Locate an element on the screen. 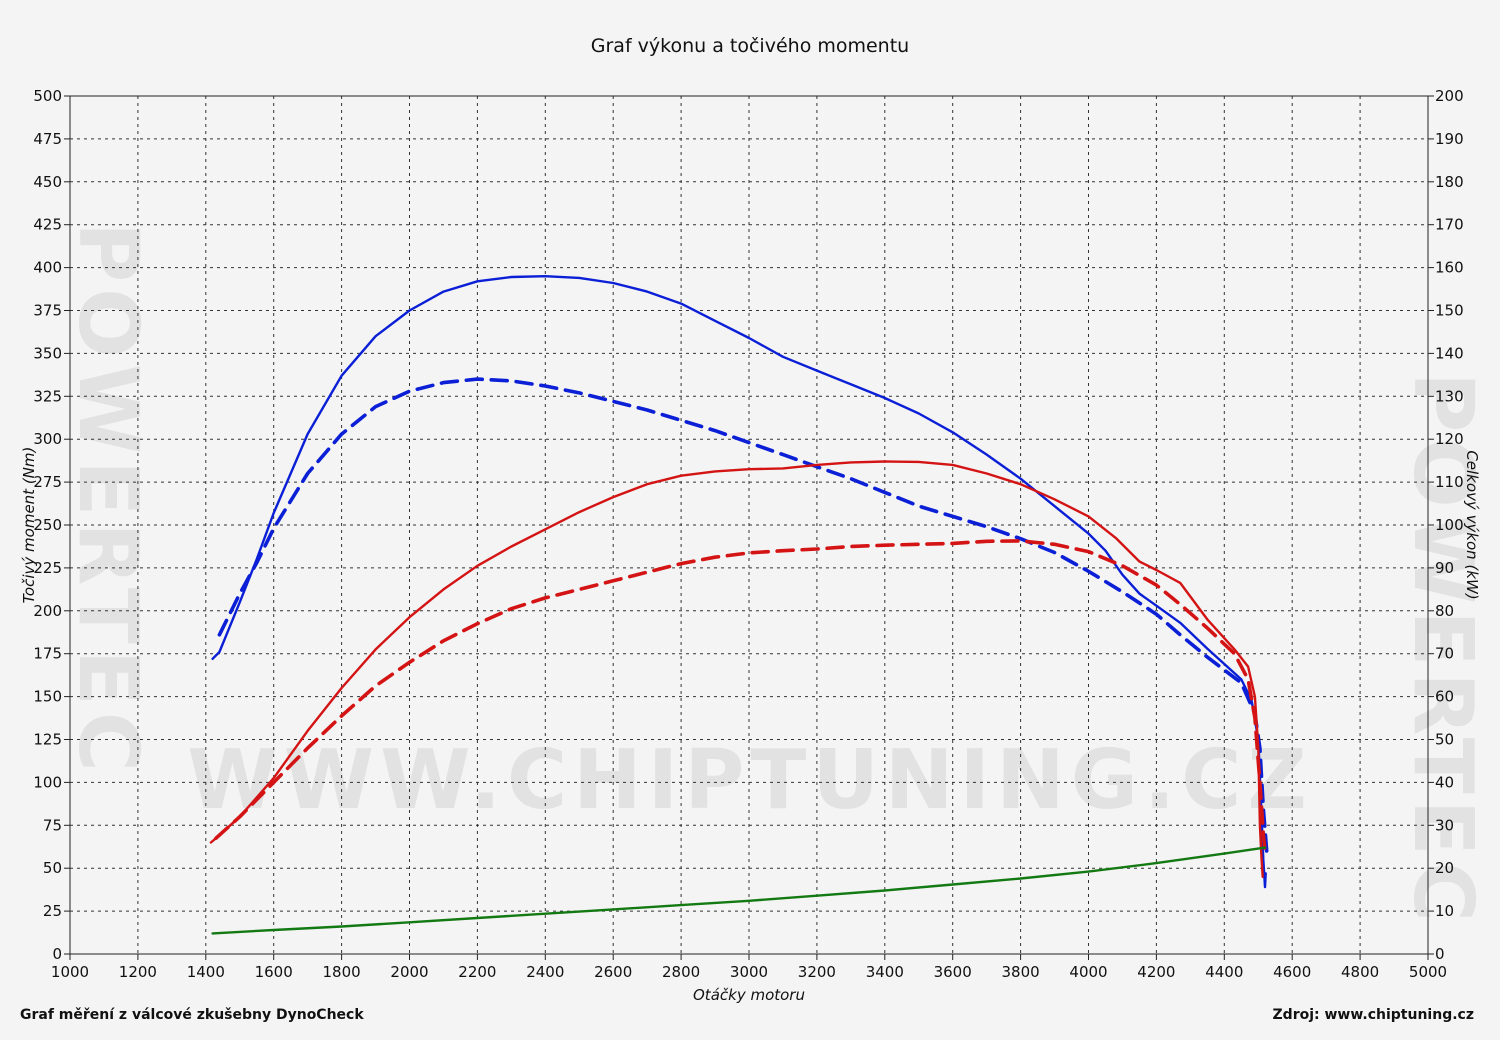 The image size is (1500, 1040). watermark-side-right: POWERTEC is located at coordinates (1442, 650).